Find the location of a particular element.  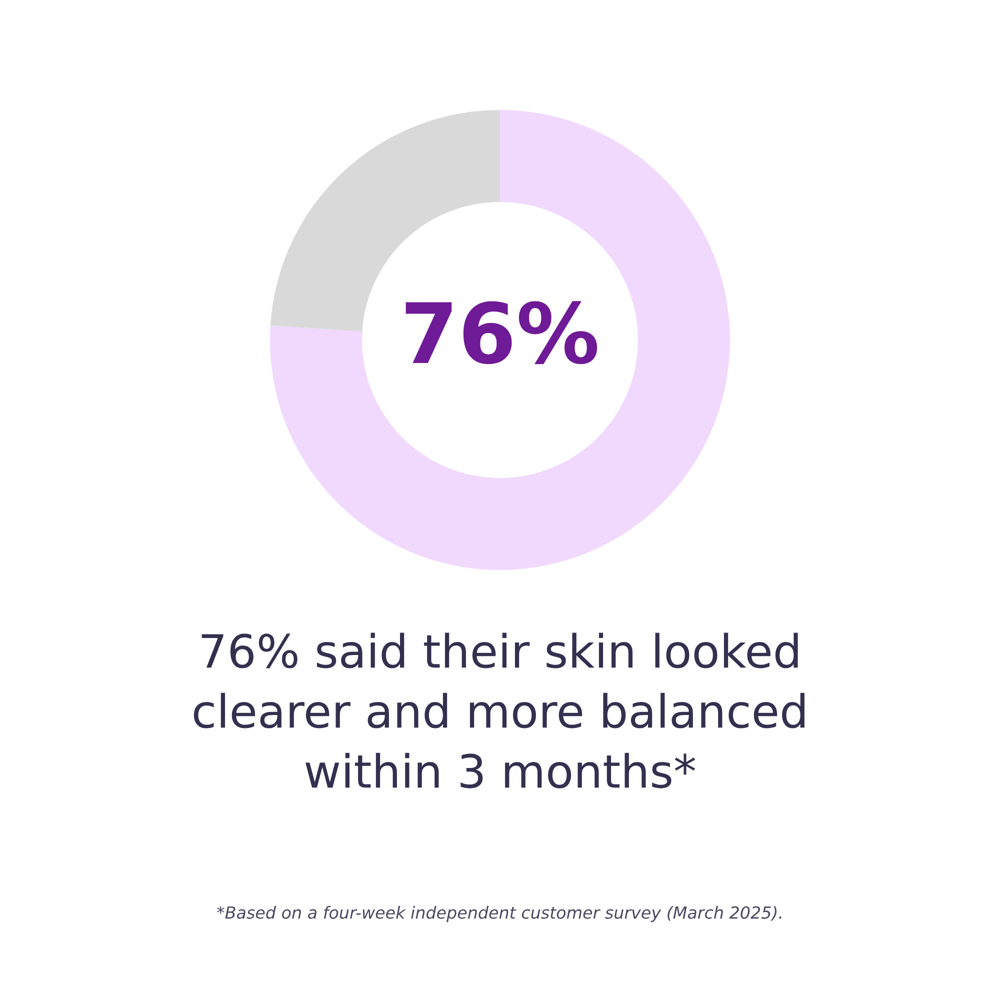

data-label: 76% is located at coordinates (502, 332).